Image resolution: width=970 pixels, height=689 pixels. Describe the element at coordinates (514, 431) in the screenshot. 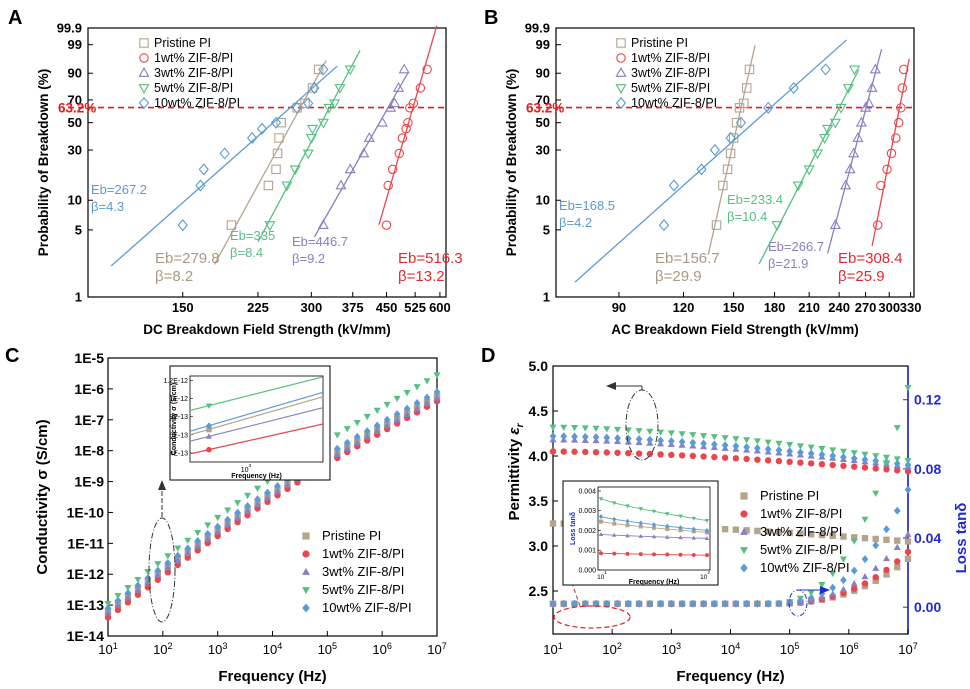

I see `y-axis-label-symbol: ε` at that location.